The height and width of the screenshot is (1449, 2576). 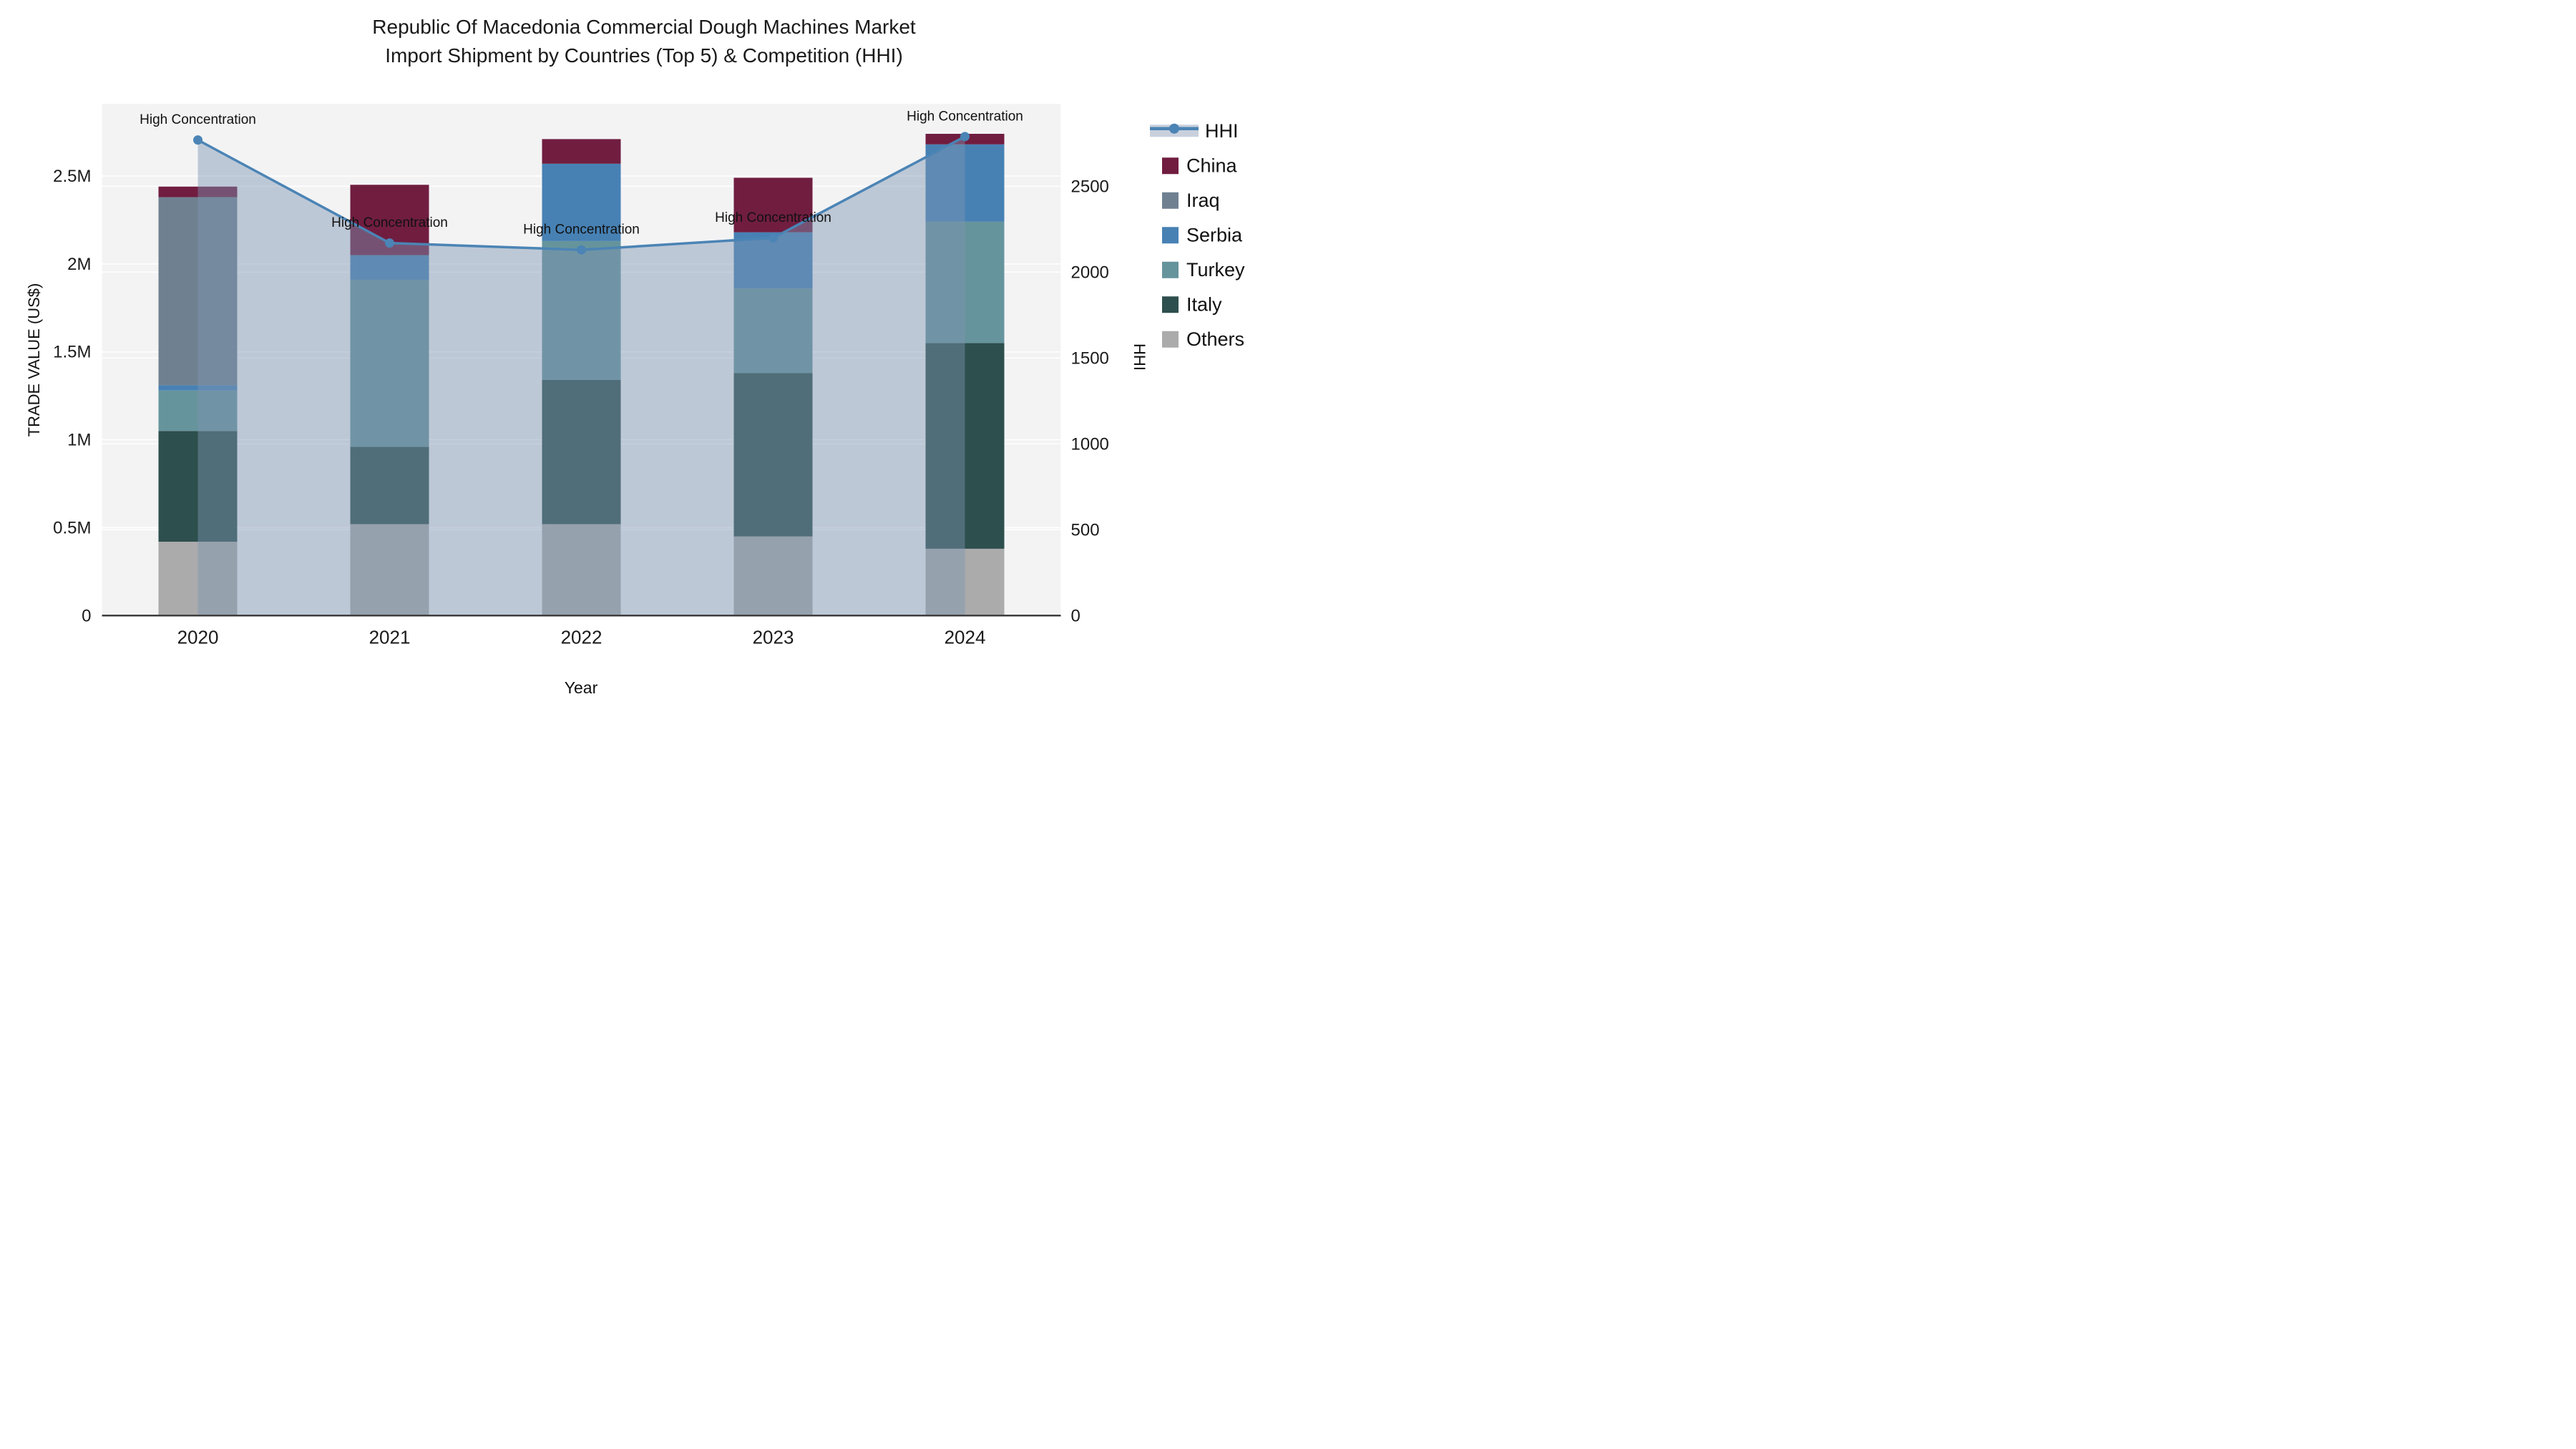 I want to click on legend-label-serbia: Serbia, so click(x=1214, y=234).